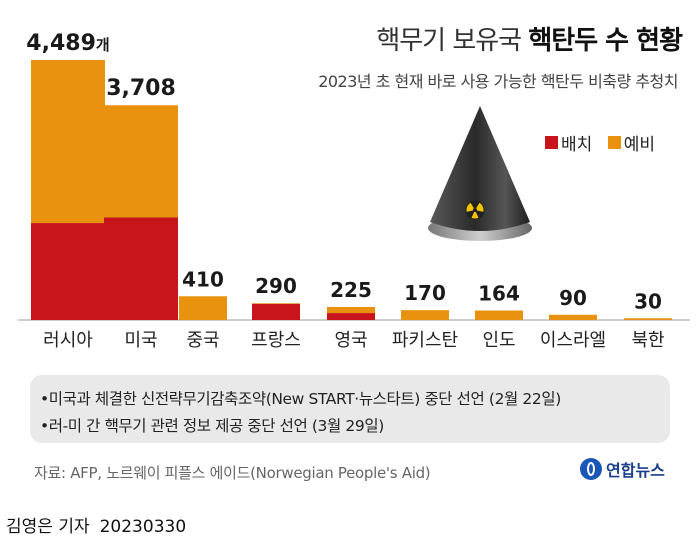 This screenshot has width=700, height=540. Describe the element at coordinates (67, 43) in the screenshot. I see `total-label-0: 4,489개` at that location.